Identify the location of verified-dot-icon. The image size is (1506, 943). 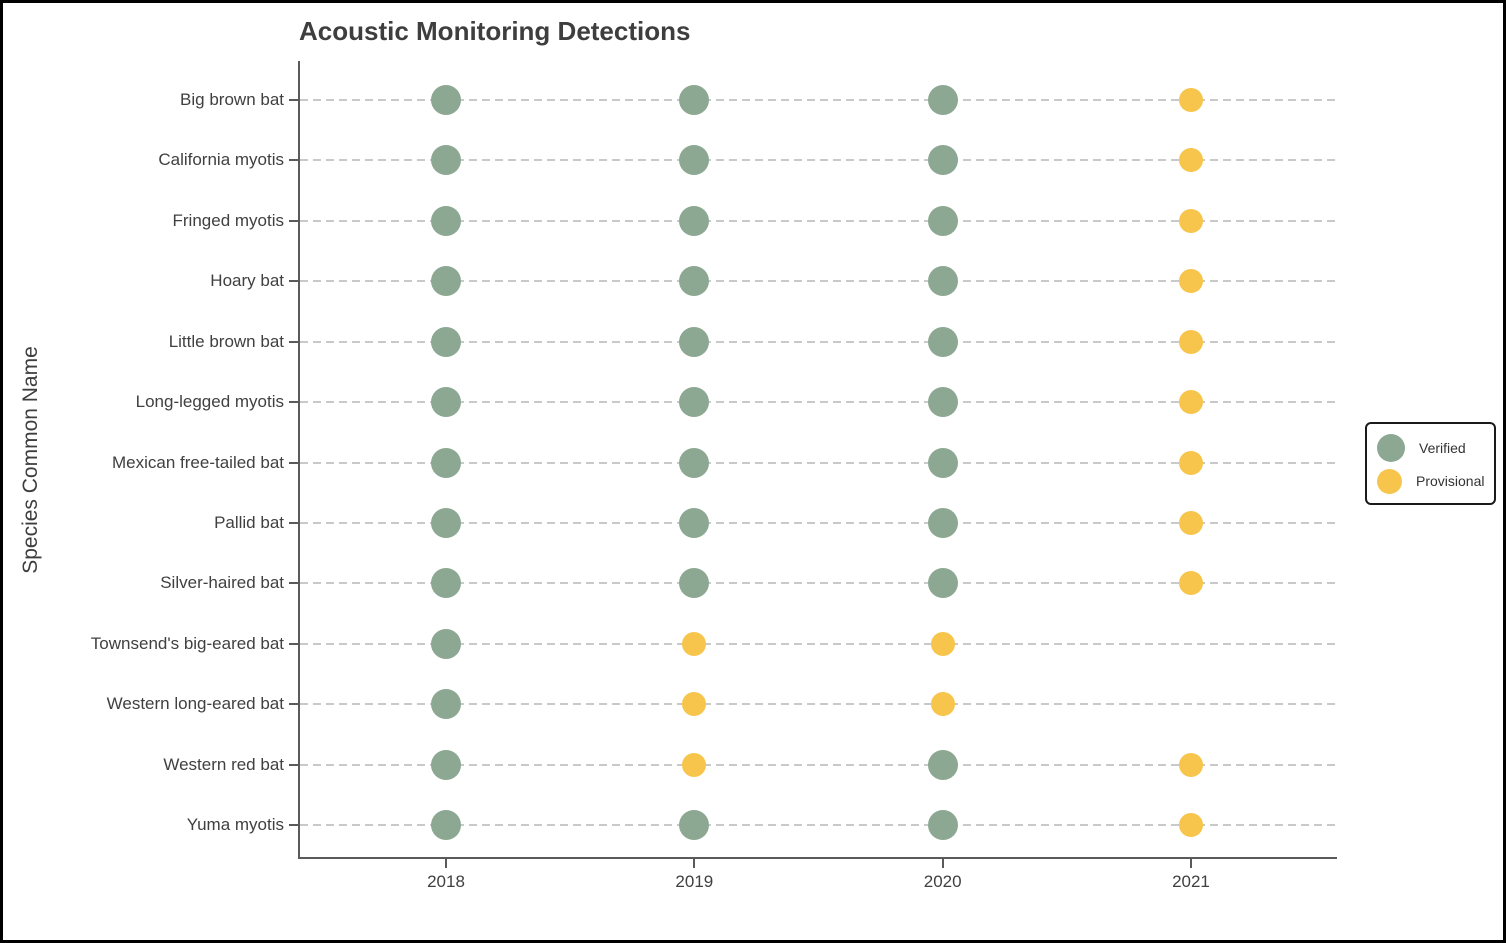
(1391, 447).